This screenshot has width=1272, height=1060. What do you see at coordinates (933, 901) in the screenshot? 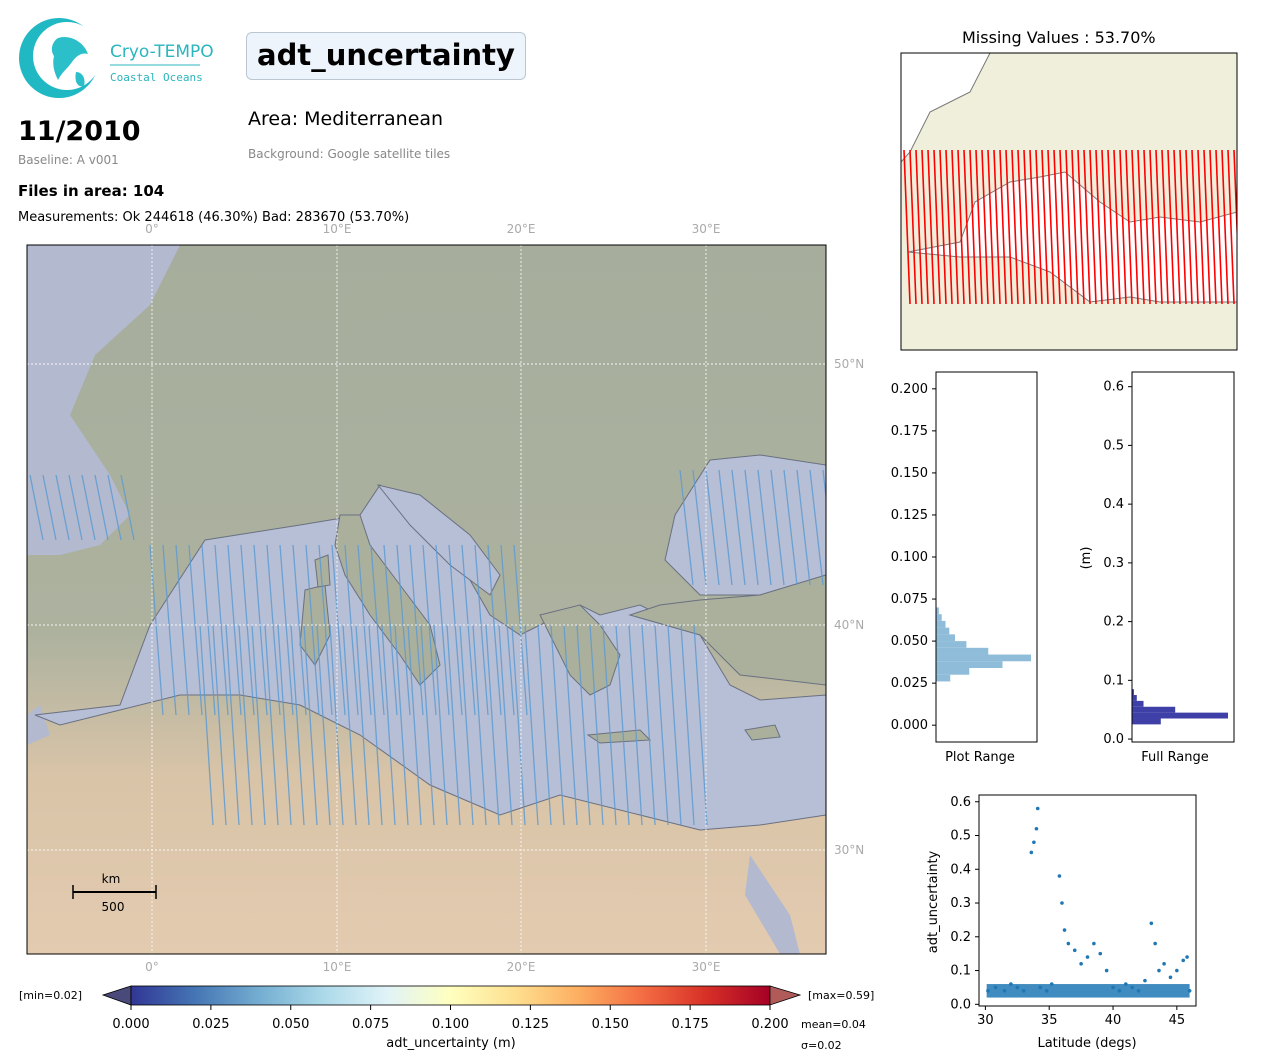
I see `scatter-ylabel: adt_uncertainty` at bounding box center [933, 901].